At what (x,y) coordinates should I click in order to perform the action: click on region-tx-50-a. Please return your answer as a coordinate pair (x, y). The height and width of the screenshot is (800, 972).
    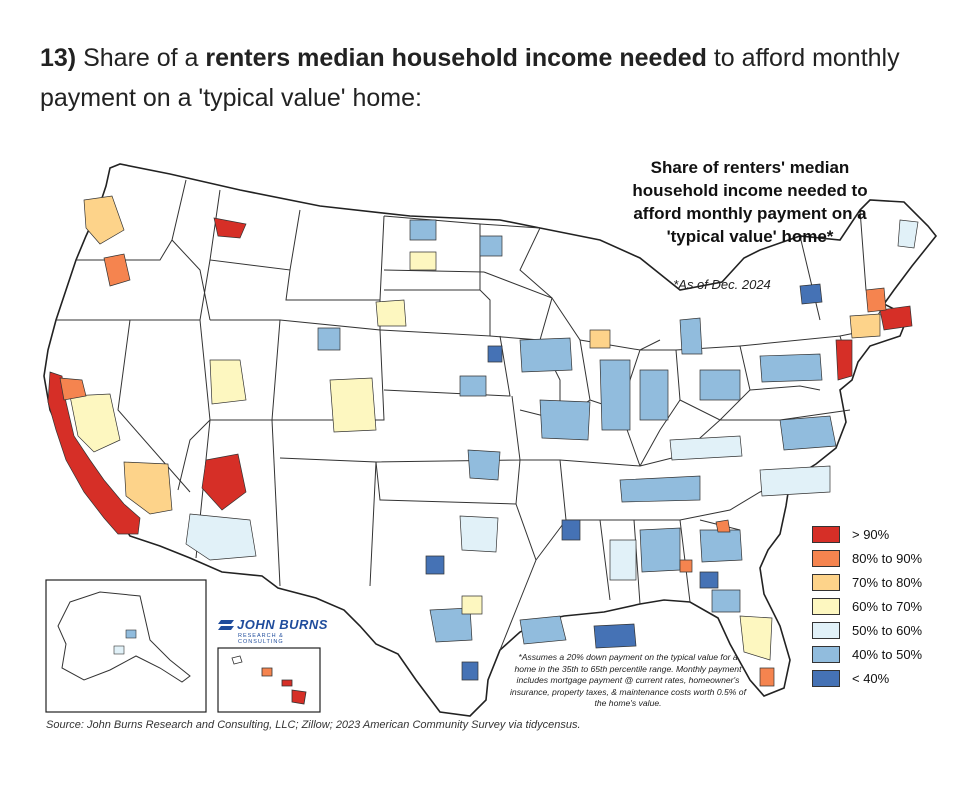
    Looking at the image, I should click on (479, 534).